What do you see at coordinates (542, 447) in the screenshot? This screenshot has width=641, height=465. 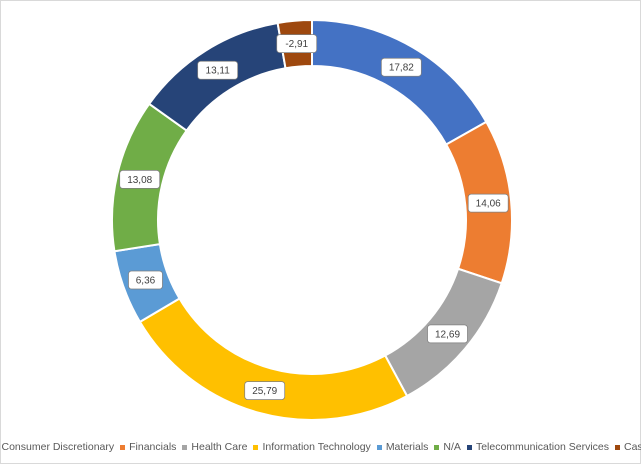 I see `legend-label: Telecommunication Services` at bounding box center [542, 447].